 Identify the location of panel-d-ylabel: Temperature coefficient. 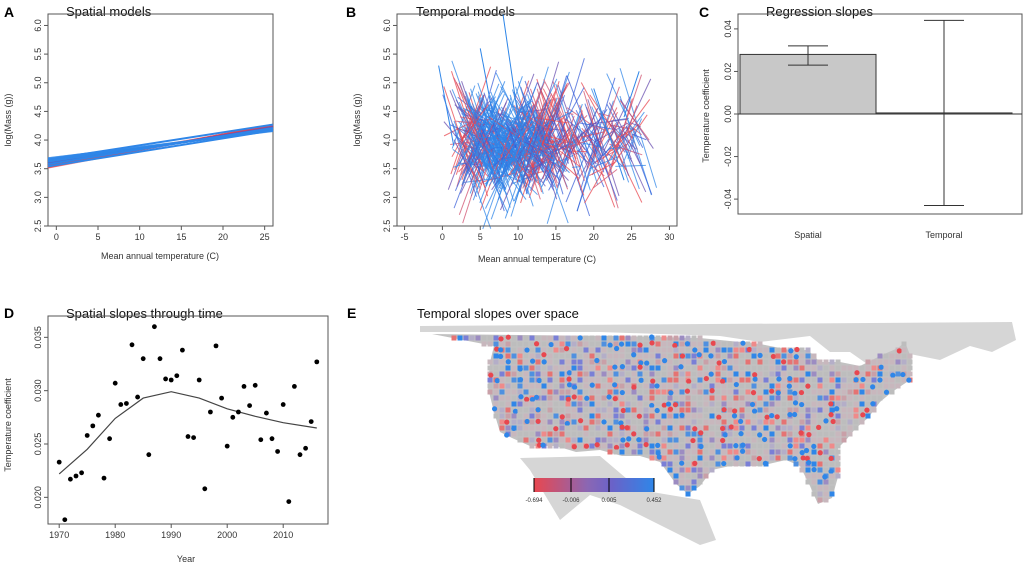
(8, 425).